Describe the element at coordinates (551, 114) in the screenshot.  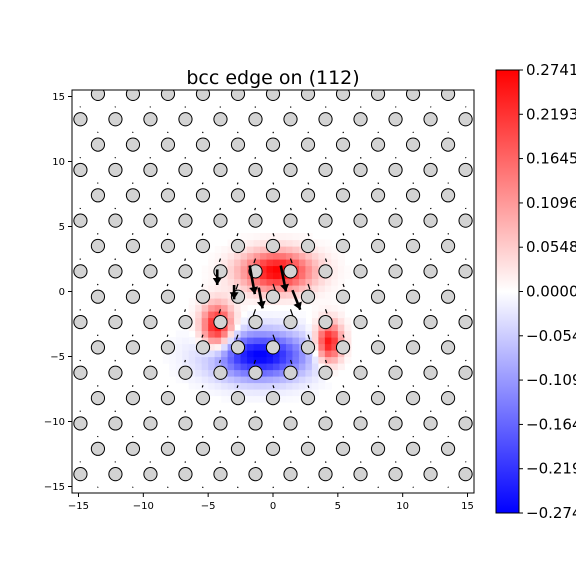
I see `colorbar-tick-label: 0.2193` at that location.